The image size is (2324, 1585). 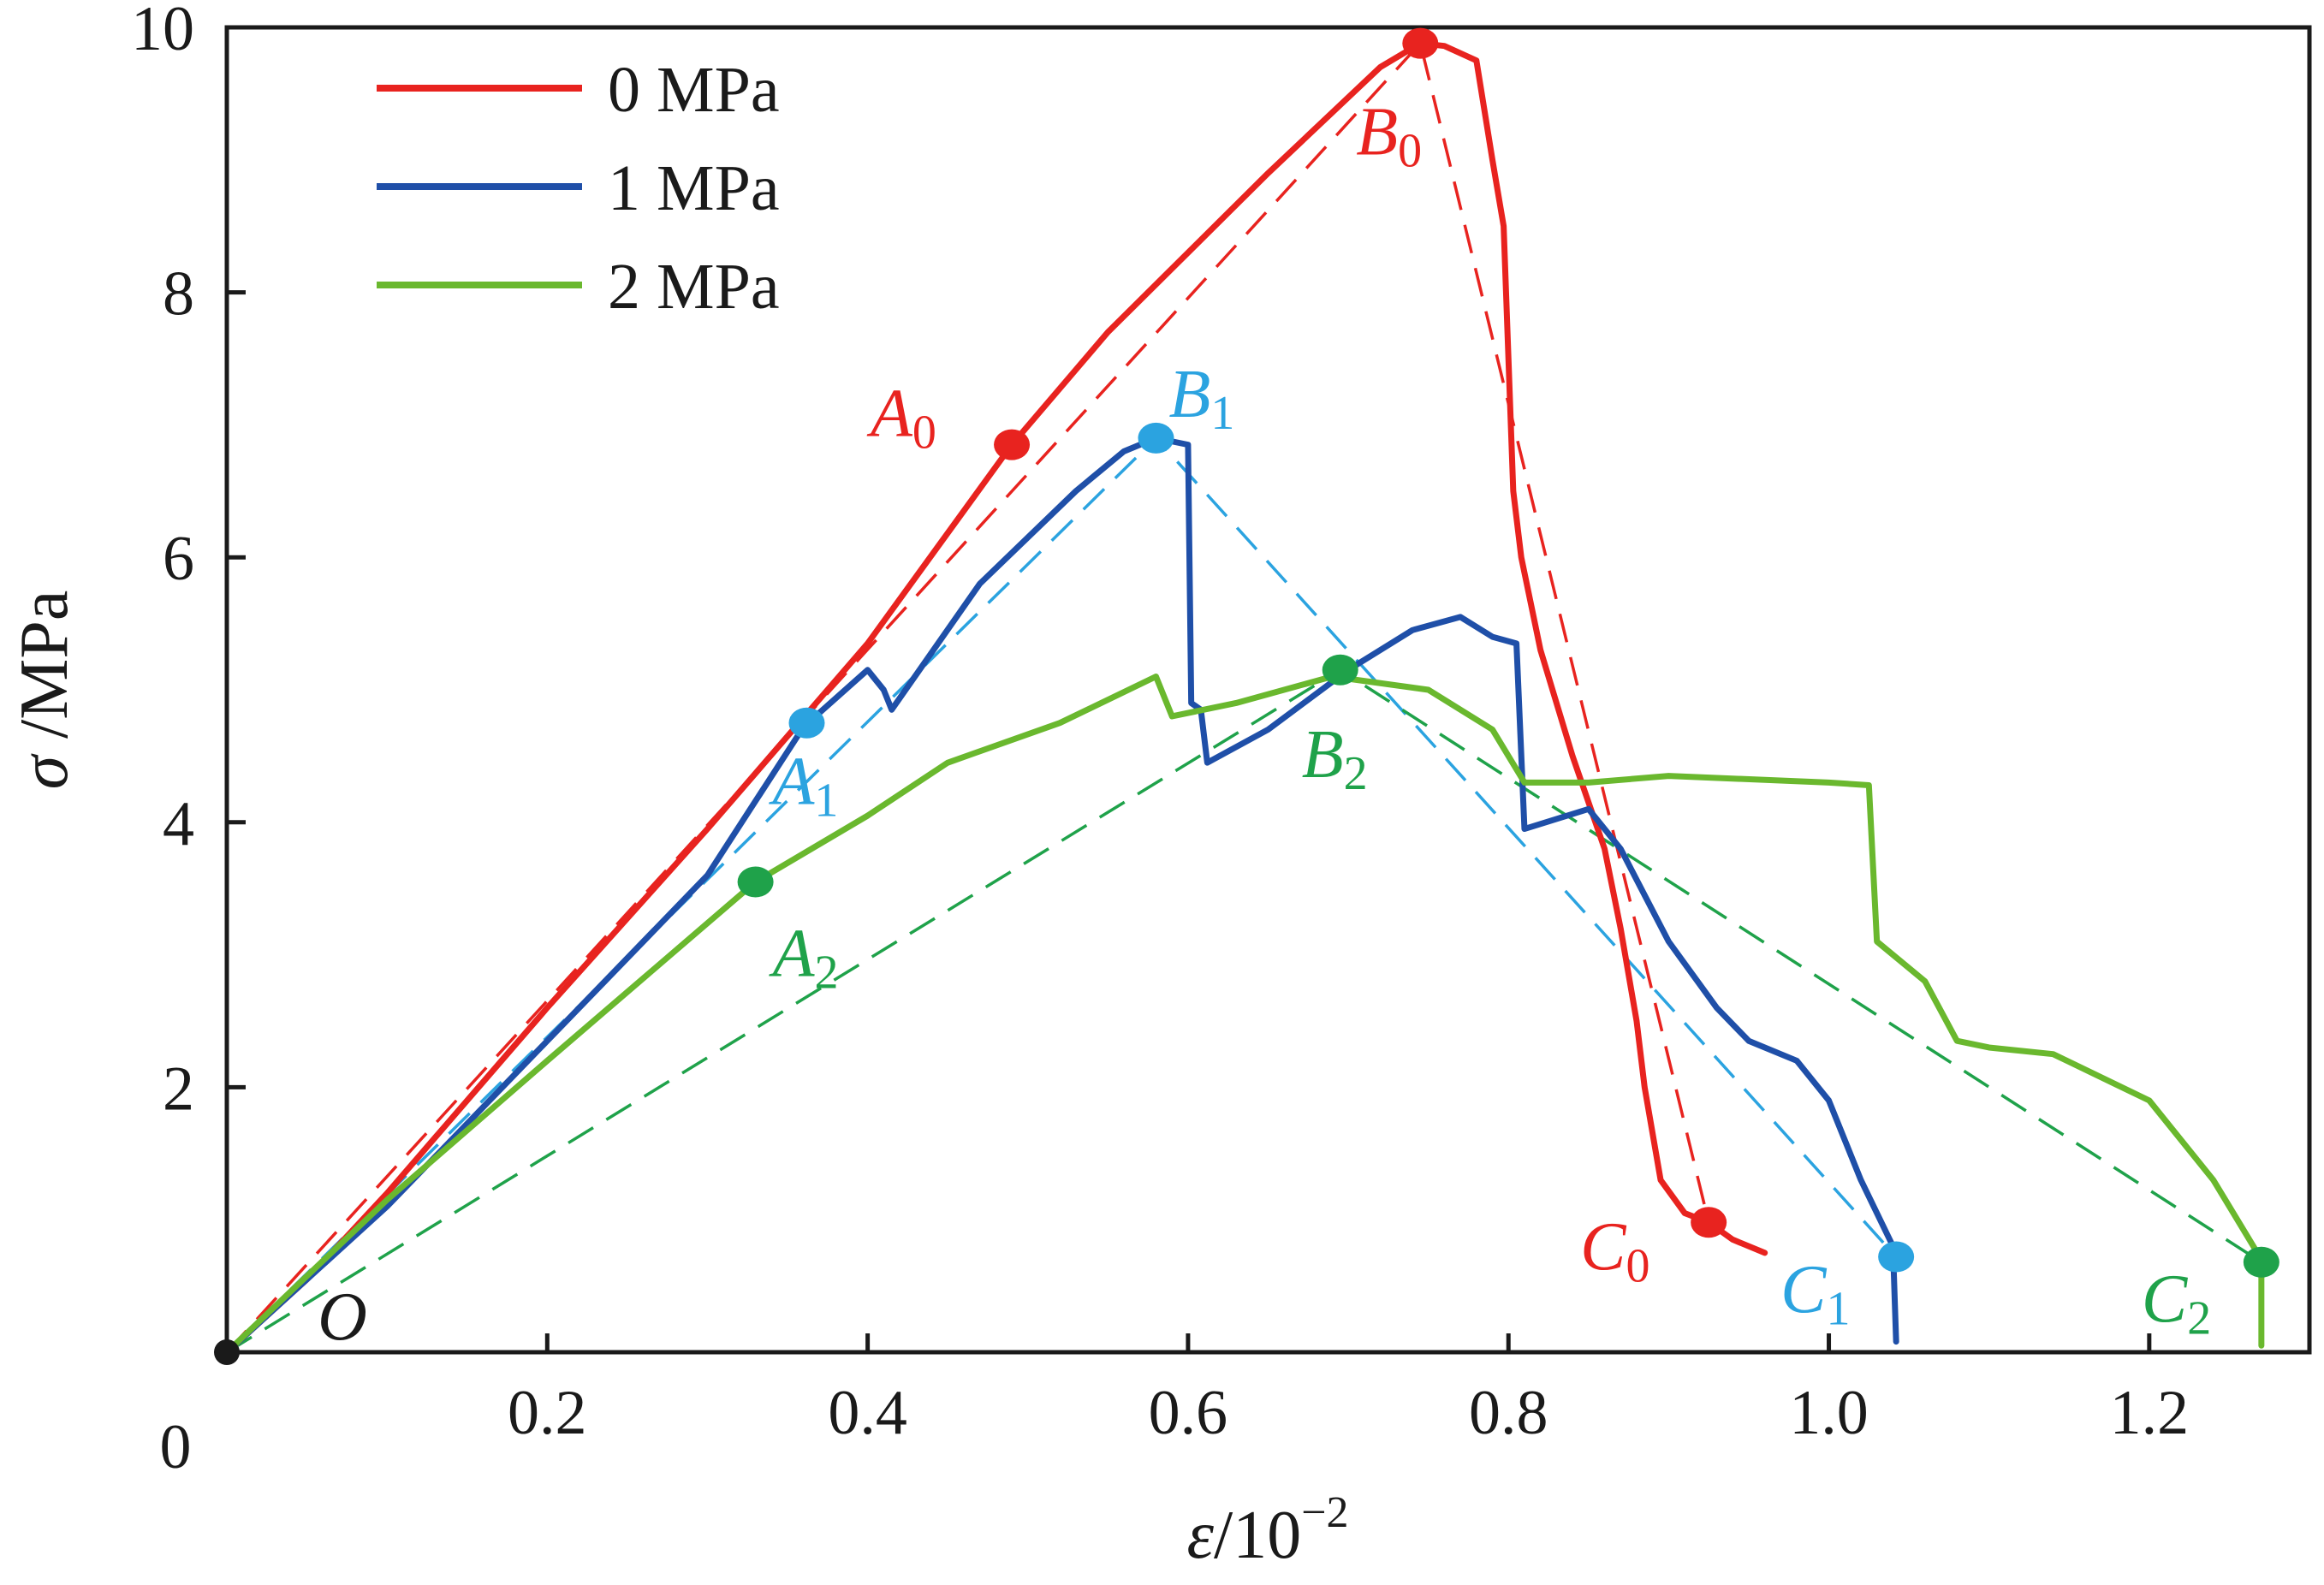 What do you see at coordinates (178, 294) in the screenshot?
I see `y-tick-label-8: 8` at bounding box center [178, 294].